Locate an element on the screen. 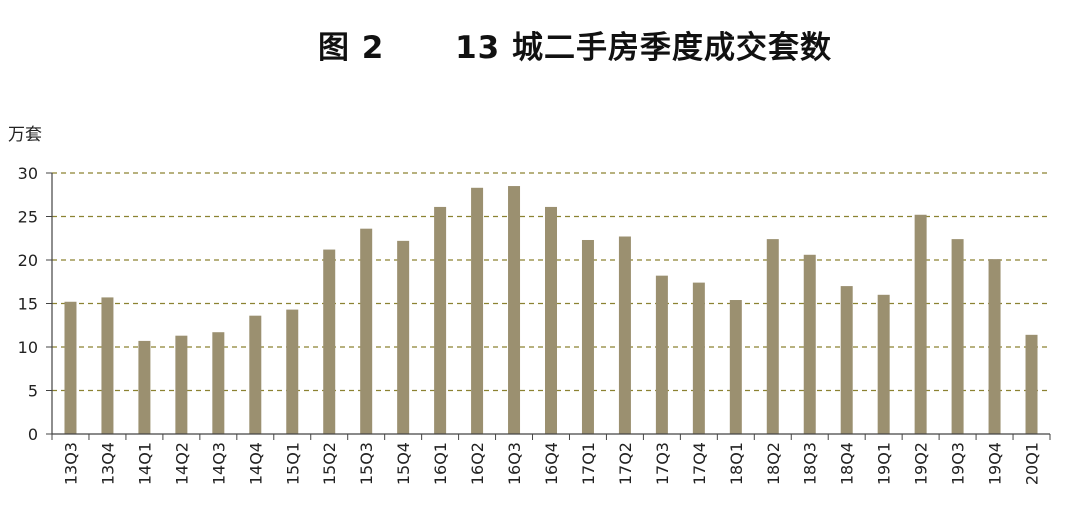  x-tick-label: 13Q3 is located at coordinates (70, 463).